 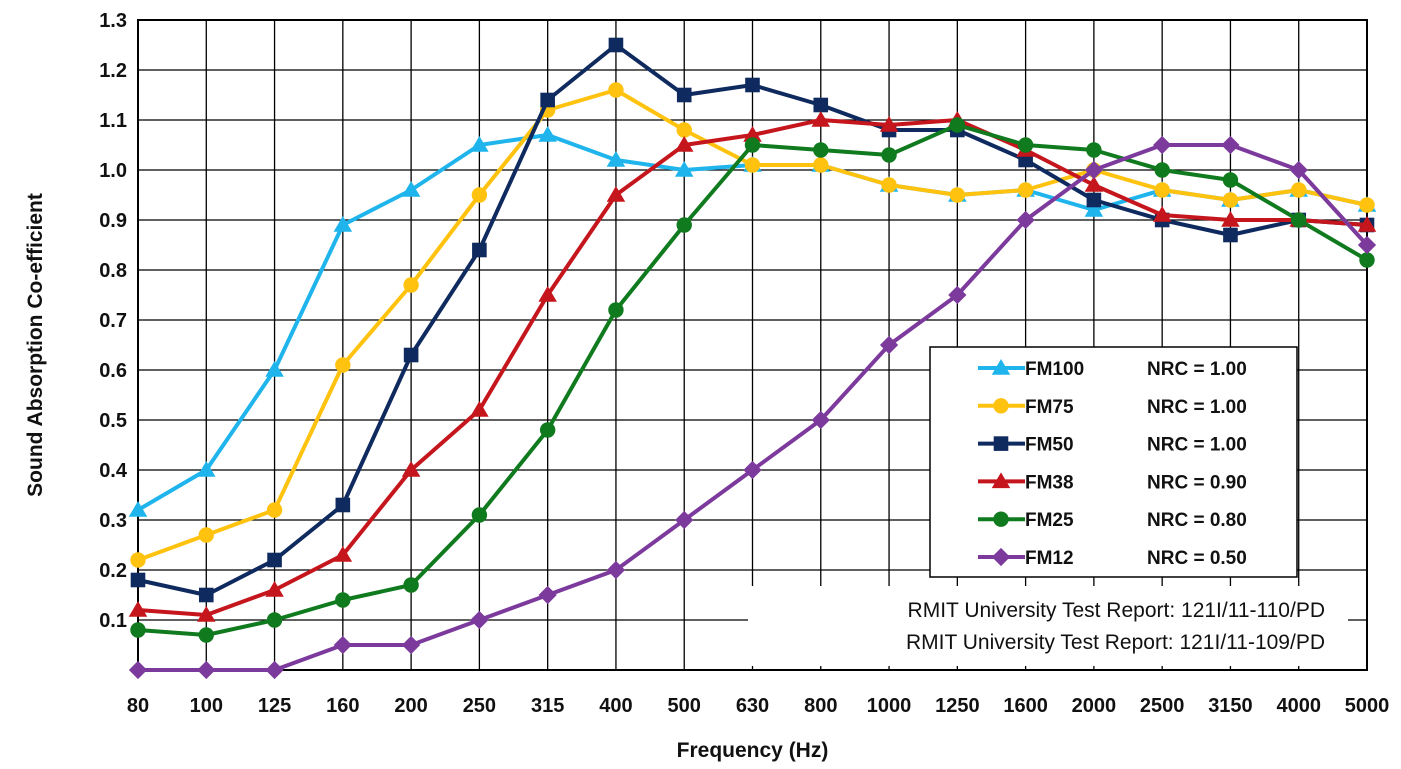 I want to click on legend-series-name: FM50, so click(x=1049, y=445).